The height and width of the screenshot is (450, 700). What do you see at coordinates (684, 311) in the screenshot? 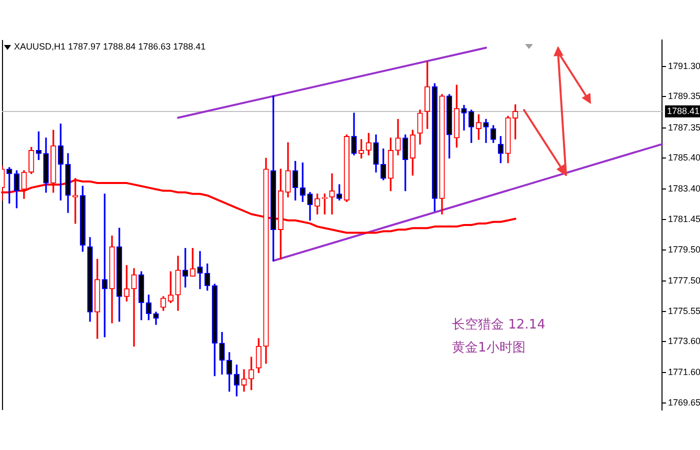
I see `y-tick-label: 1775.55` at bounding box center [684, 311].